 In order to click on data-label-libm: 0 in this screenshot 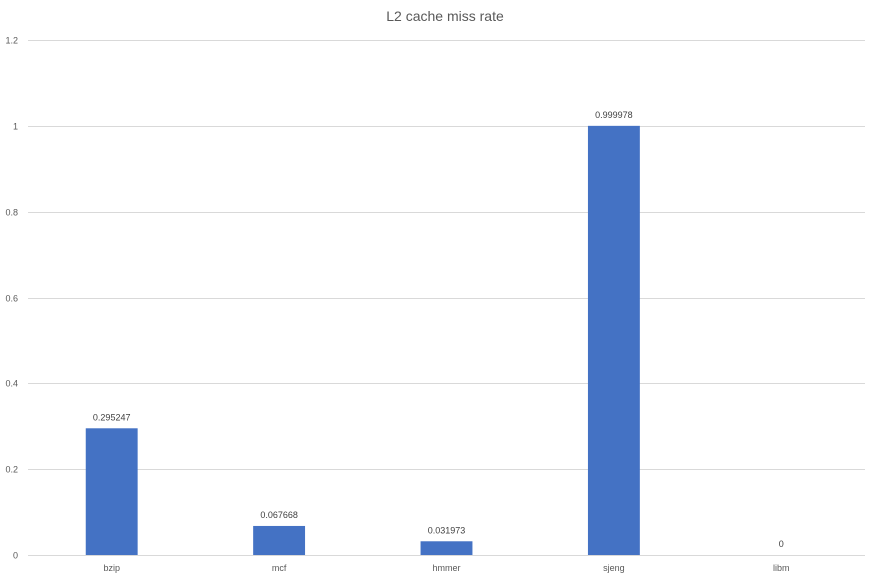, I will do `click(781, 544)`.